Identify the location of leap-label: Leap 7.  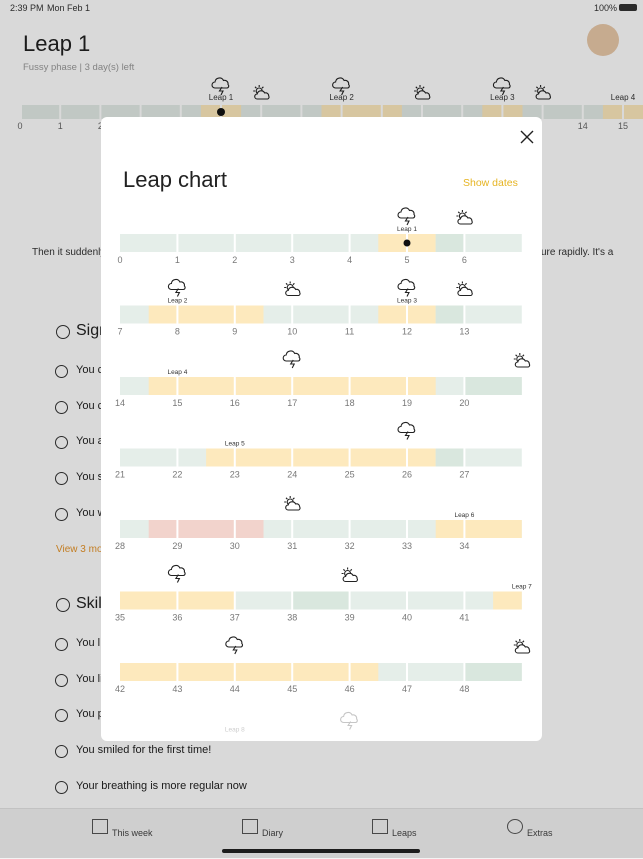
(522, 587).